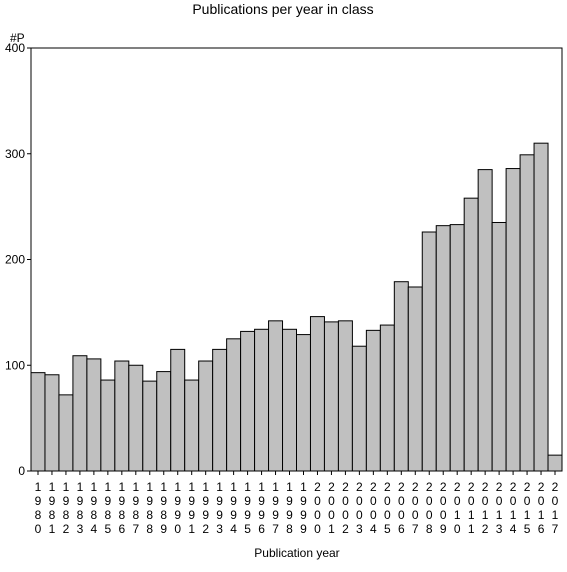 This screenshot has height=572, width=567. What do you see at coordinates (66, 433) in the screenshot?
I see `bar-1982` at bounding box center [66, 433].